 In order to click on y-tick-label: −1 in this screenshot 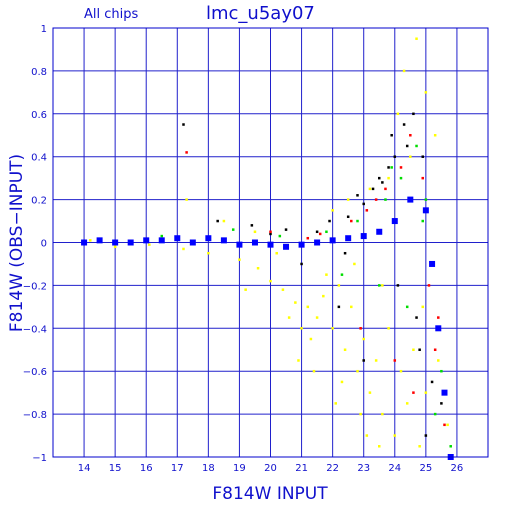, I will do `click(39, 458)`.